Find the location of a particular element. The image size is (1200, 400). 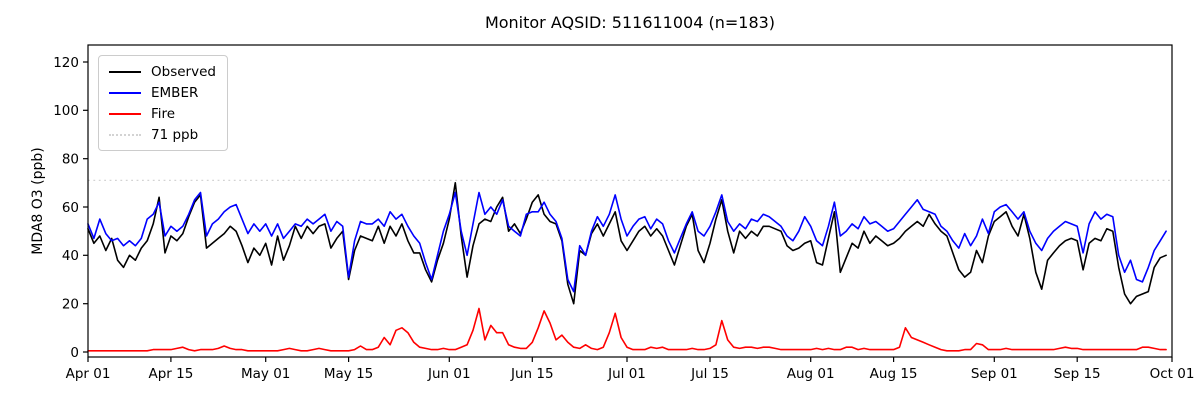

y-tick-label: 20 is located at coordinates (70, 305).